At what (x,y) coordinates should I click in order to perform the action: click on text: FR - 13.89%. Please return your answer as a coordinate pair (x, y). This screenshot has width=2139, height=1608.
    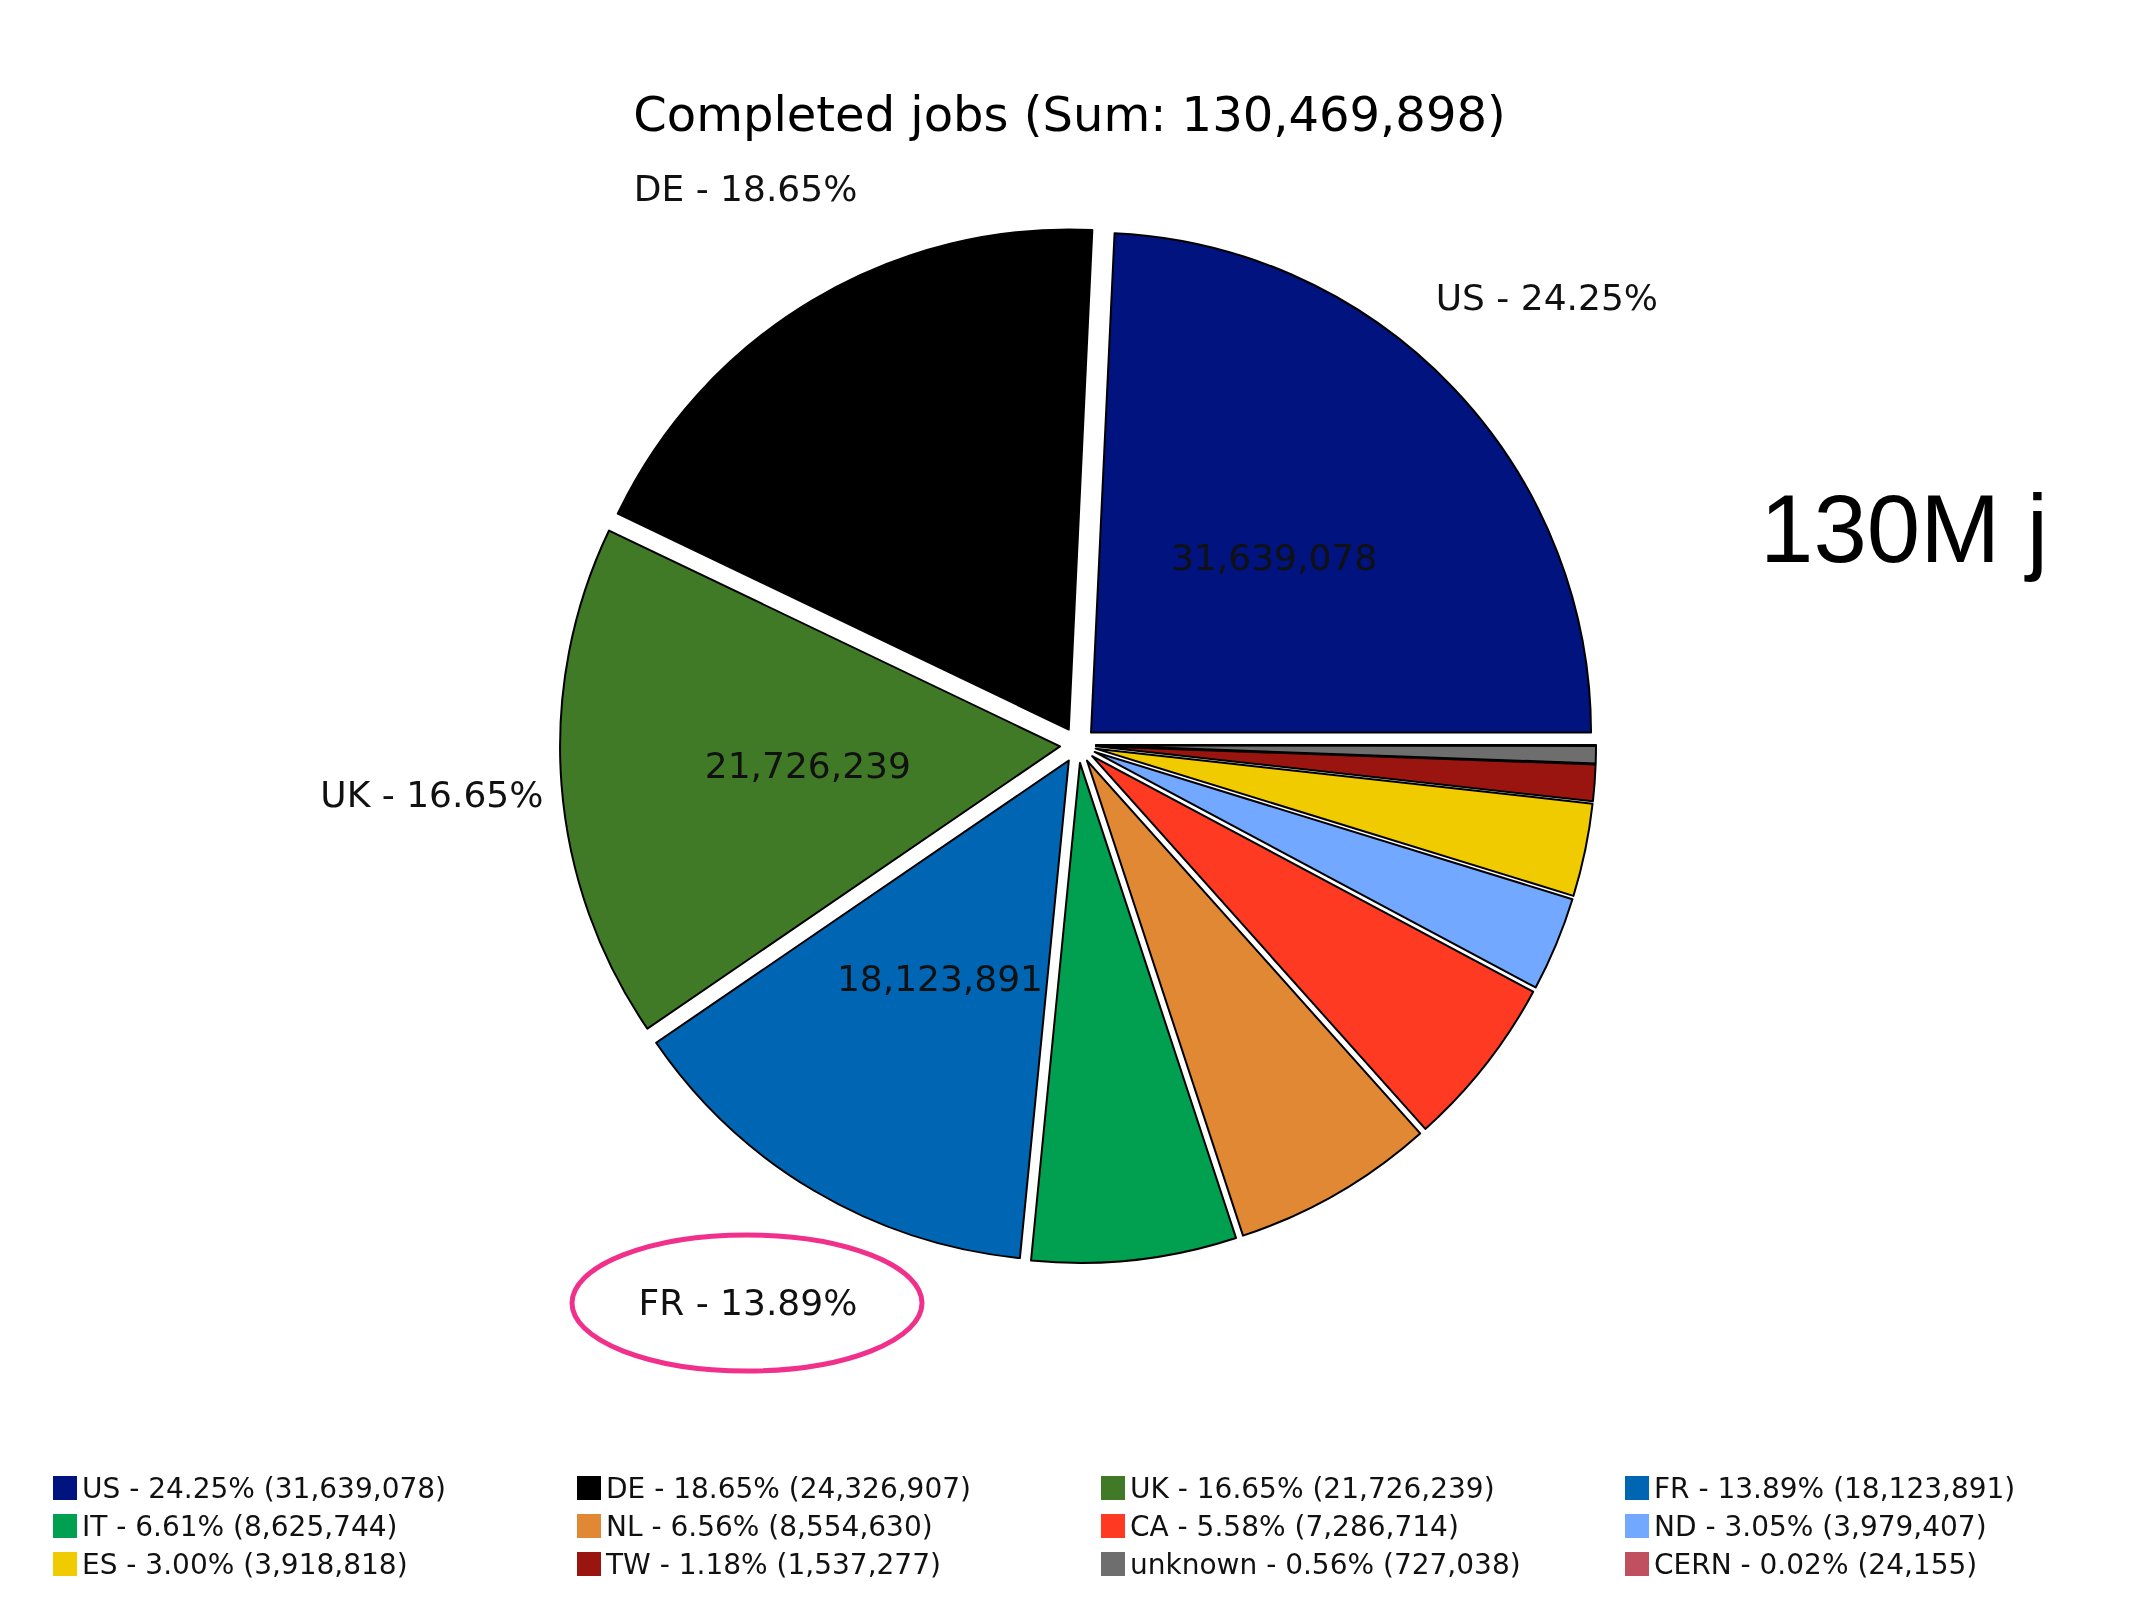
    Looking at the image, I should click on (748, 1303).